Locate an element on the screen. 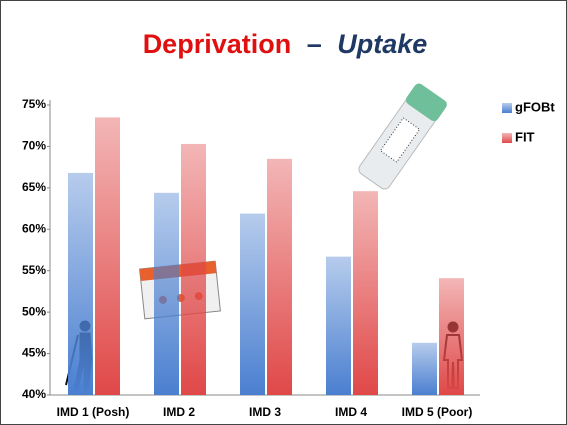  title-part: – is located at coordinates (314, 44).